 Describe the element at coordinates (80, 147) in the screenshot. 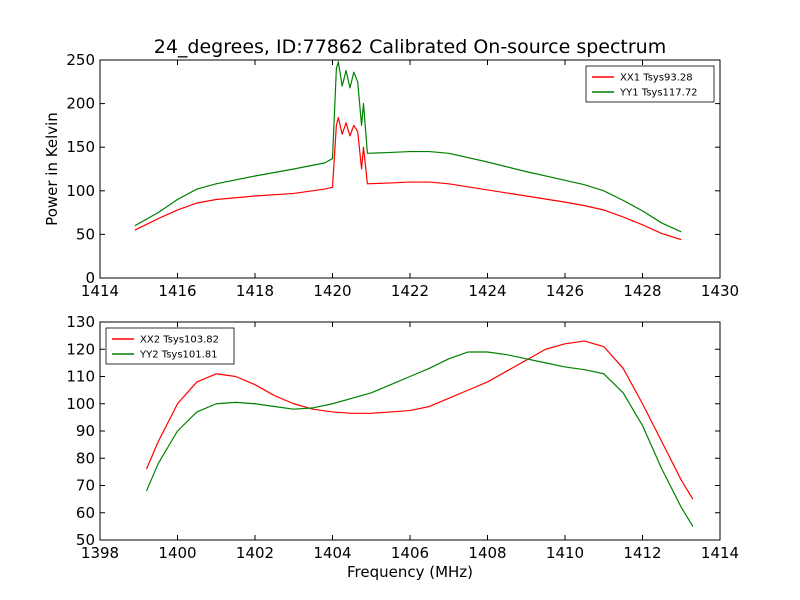

I see `y-tick-label: 150` at that location.